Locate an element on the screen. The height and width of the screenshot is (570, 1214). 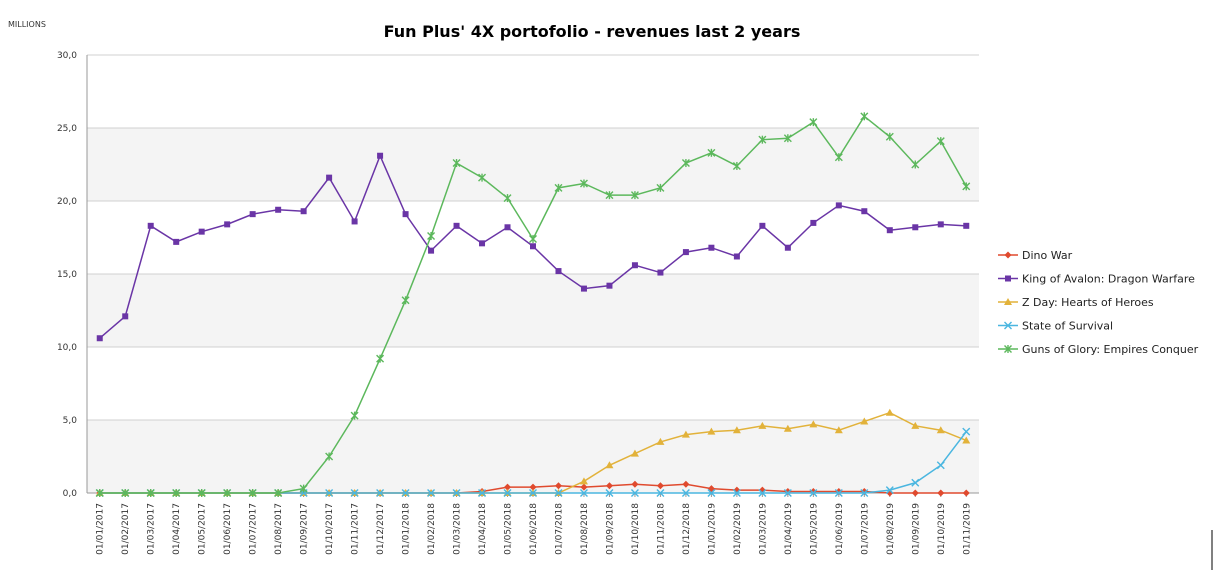
x-tick-label: 01/04/2018 is located at coordinates (483, 529).